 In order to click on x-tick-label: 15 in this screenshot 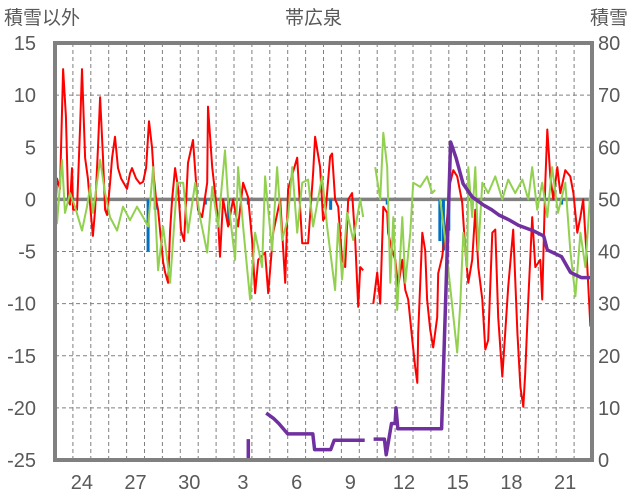, I will do `click(458, 483)`.